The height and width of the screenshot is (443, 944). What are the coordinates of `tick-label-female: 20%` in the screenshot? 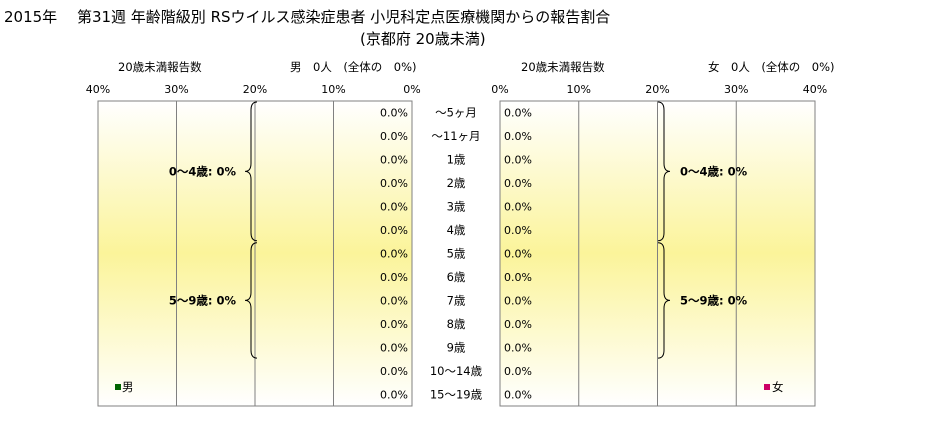 It's located at (657, 89).